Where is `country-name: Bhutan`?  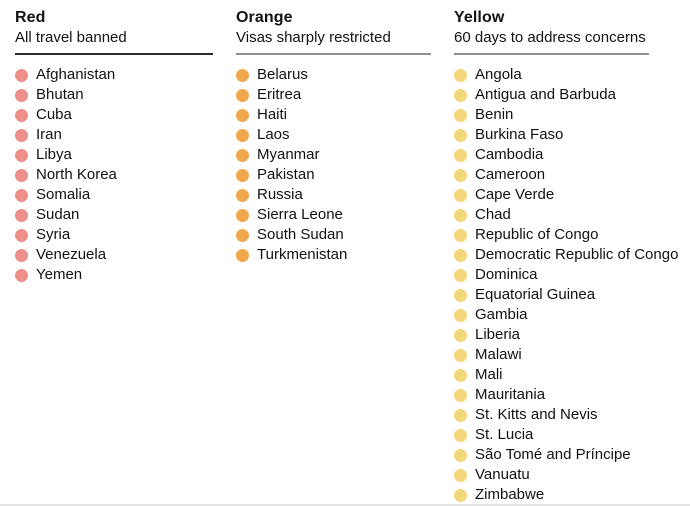 country-name: Bhutan is located at coordinates (60, 94).